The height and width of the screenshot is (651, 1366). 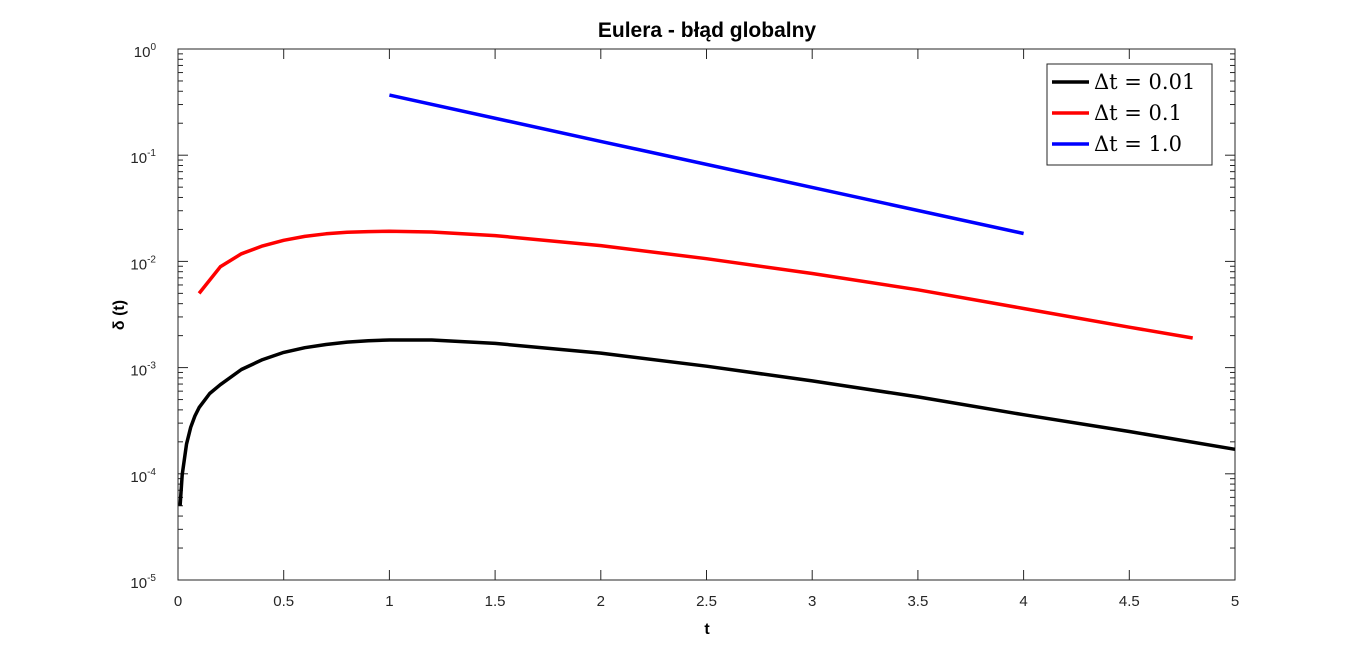 I want to click on x-tick-label: 4.5, so click(x=1129, y=601).